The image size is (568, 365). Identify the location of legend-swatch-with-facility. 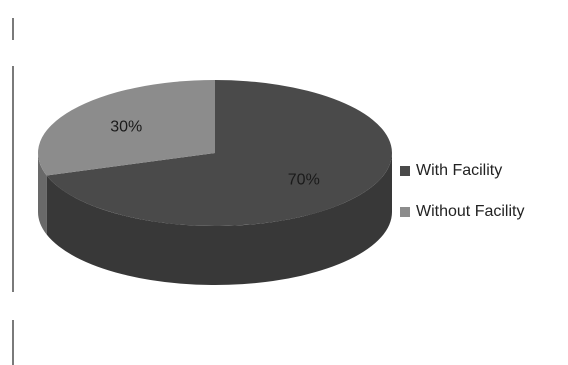
(405, 171).